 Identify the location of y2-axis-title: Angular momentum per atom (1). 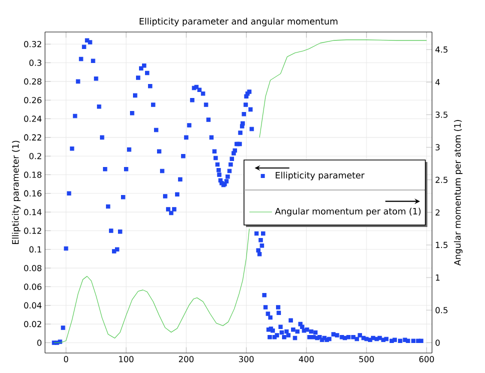
(458, 193).